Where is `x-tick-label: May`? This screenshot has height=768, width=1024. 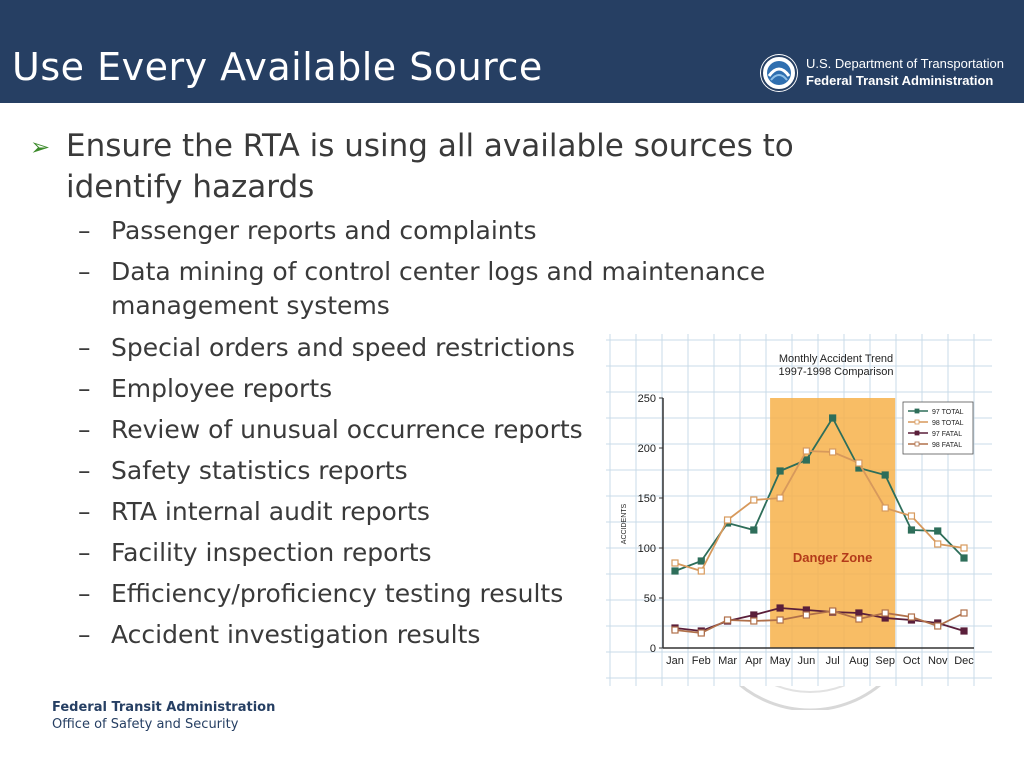 x-tick-label: May is located at coordinates (780, 661).